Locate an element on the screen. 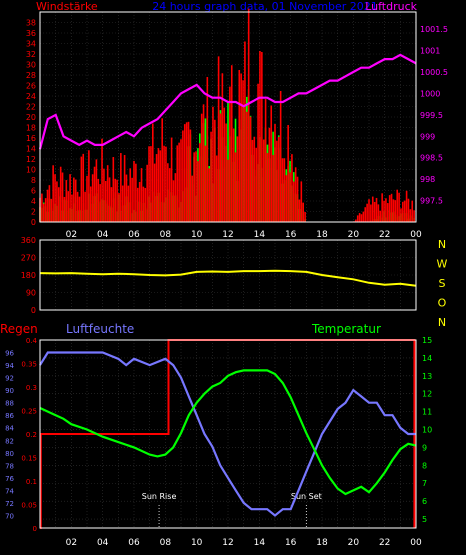 The height and width of the screenshot is (555, 466). rain-tick-label: 0.35 is located at coordinates (29, 365).